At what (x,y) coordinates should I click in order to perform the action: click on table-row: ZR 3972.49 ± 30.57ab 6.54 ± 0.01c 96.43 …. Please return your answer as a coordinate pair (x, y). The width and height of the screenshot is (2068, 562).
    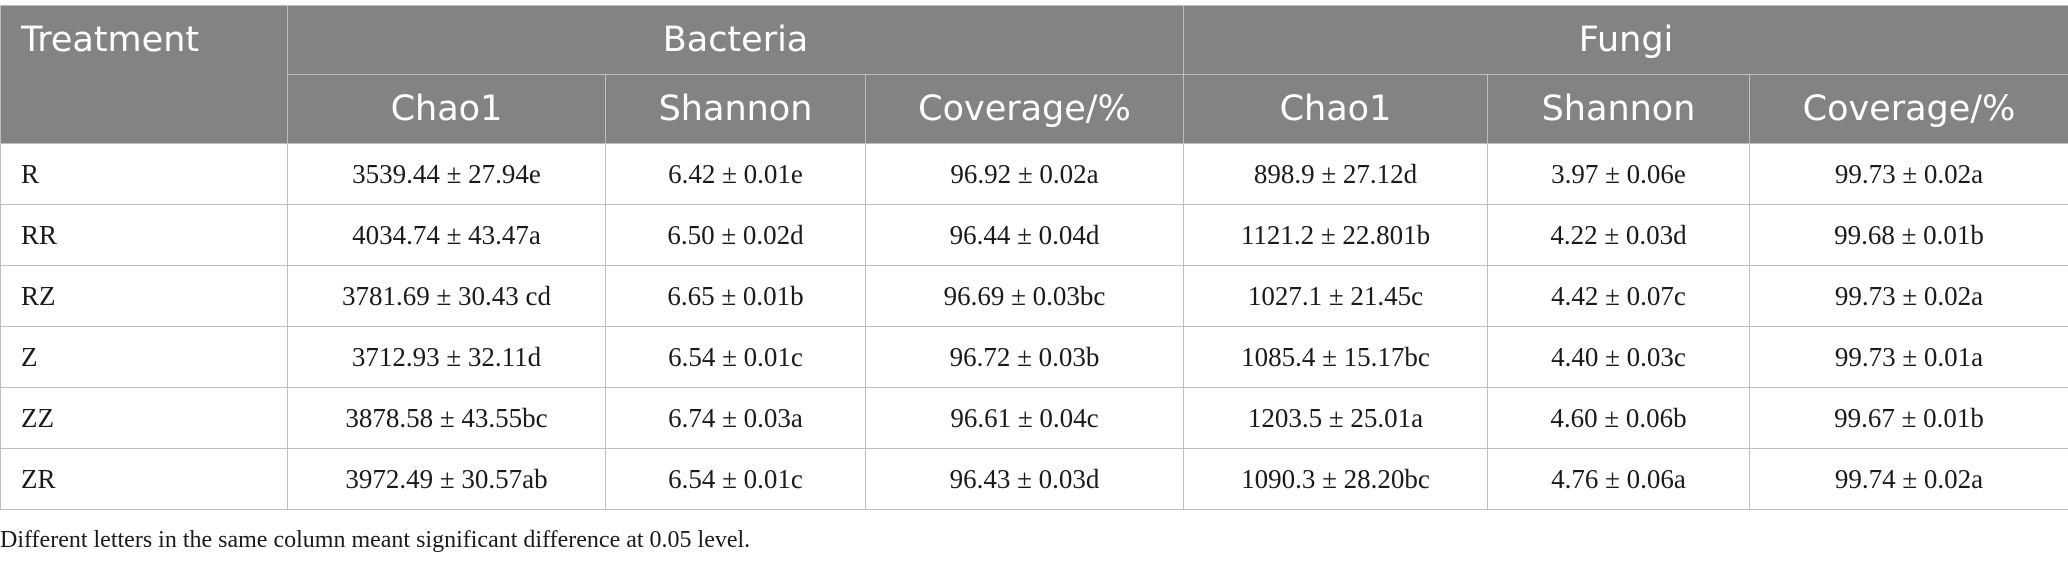
    Looking at the image, I should click on (1034, 479).